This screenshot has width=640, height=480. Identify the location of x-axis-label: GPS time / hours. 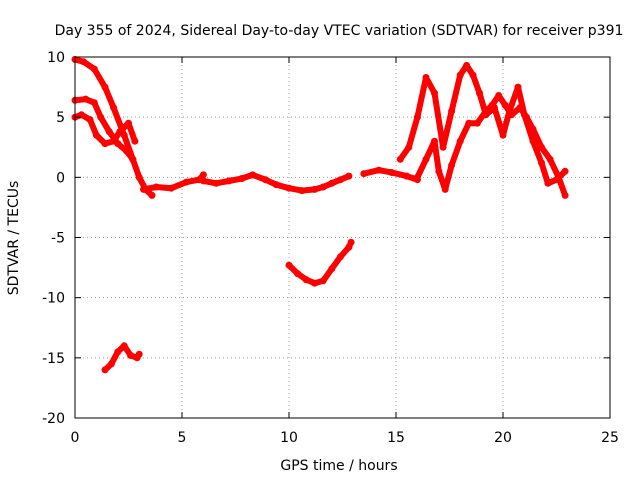
(338, 466).